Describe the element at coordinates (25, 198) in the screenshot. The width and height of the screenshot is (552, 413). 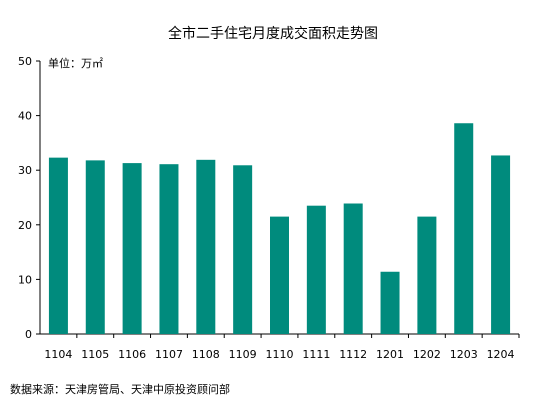
I see `y-tick-labels: 0 10 20 30 40 50` at that location.